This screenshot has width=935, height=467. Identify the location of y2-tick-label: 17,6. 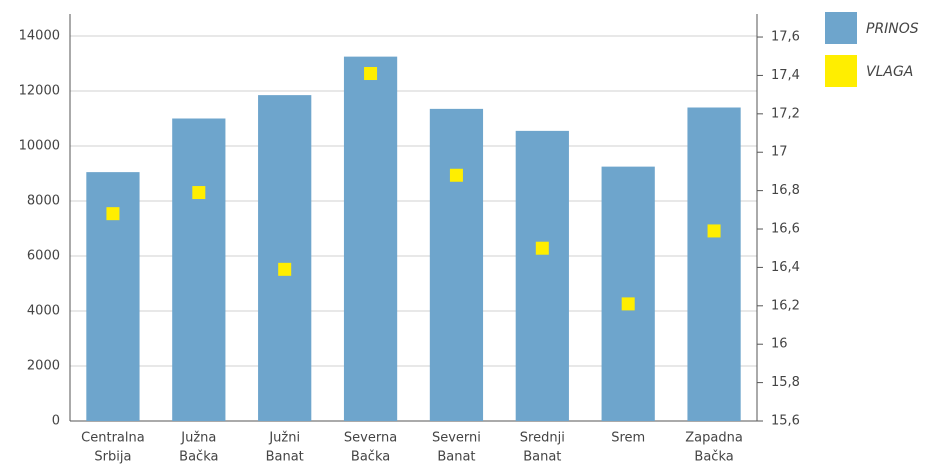
(785, 37).